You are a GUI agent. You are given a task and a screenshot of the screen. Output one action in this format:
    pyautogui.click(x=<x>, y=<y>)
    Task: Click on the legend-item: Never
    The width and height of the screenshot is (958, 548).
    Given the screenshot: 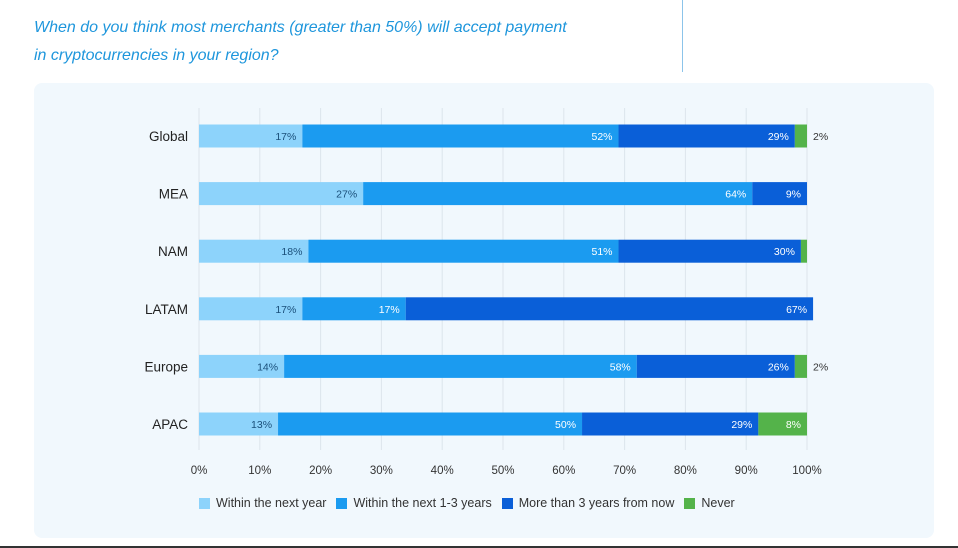 What is the action you would take?
    pyautogui.click(x=709, y=503)
    